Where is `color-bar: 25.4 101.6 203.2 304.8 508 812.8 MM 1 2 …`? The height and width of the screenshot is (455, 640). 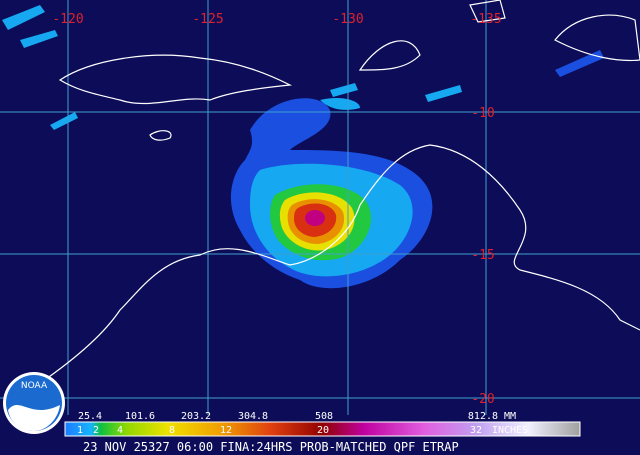 color-bar: 25.4 101.6 203.2 304.8 508 812.8 MM 1 2 … is located at coordinates (322, 424).